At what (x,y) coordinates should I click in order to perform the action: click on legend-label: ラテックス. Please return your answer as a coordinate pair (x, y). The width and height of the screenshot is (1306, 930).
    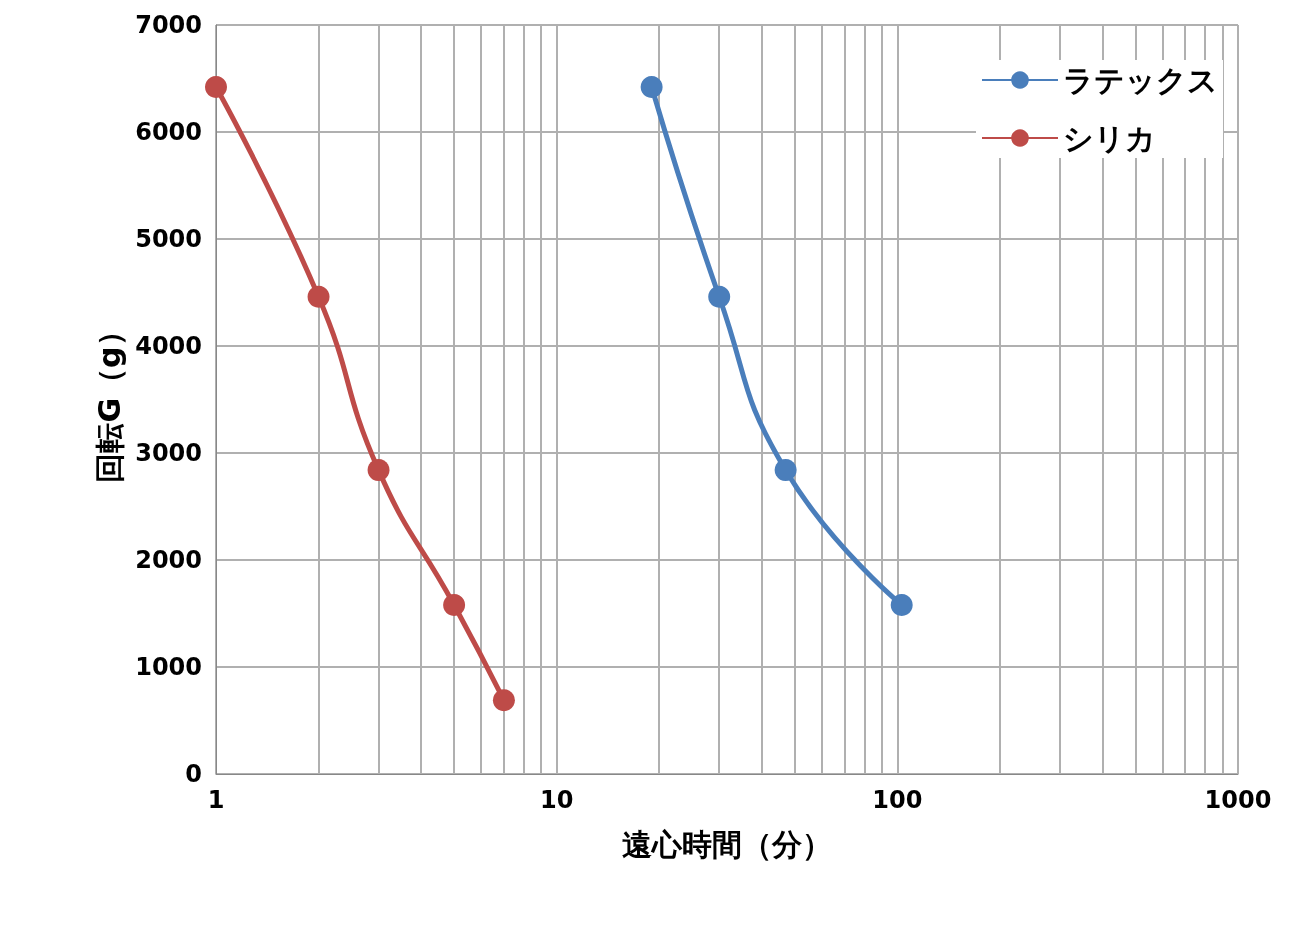
    Looking at the image, I should click on (1140, 80).